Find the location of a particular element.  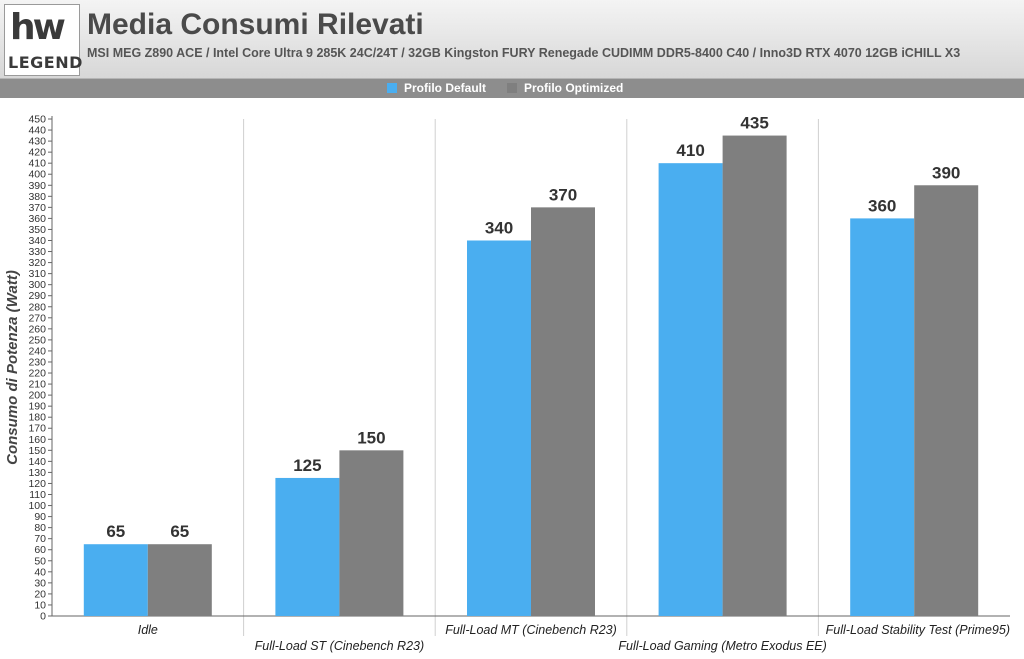

legend-item-default: Profilo Default is located at coordinates (436, 88).